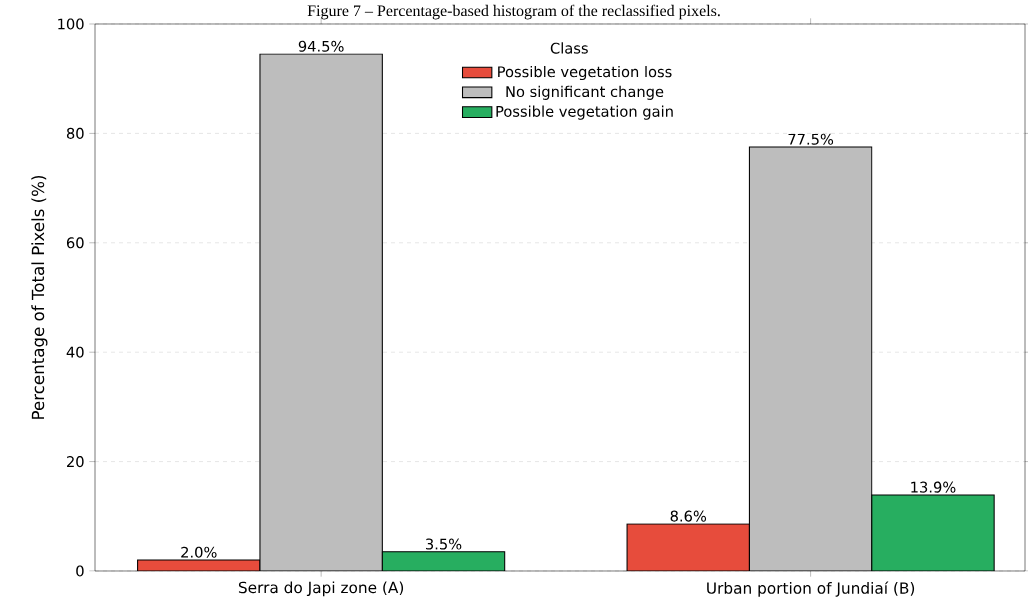 This screenshot has height=606, width=1028. Describe the element at coordinates (513, 12) in the screenshot. I see `chart-title: Figure 7 – Percentage-based histogram of the reclassified pixels.` at that location.